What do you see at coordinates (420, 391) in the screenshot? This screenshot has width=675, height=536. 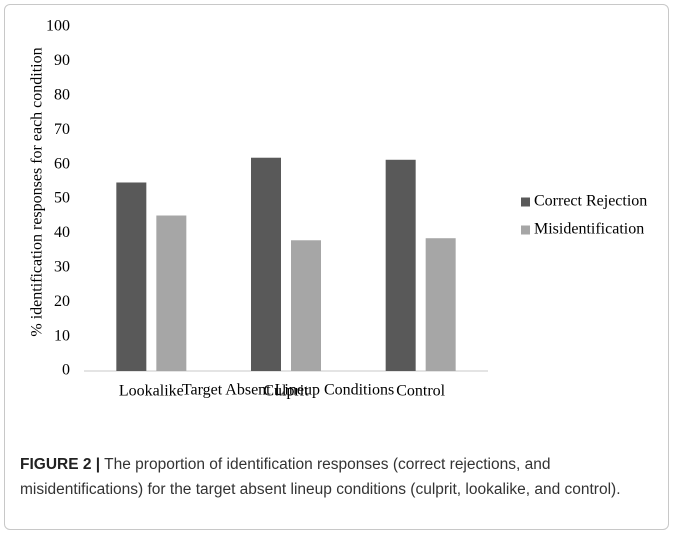 I see `x-tick-label: Control` at bounding box center [420, 391].